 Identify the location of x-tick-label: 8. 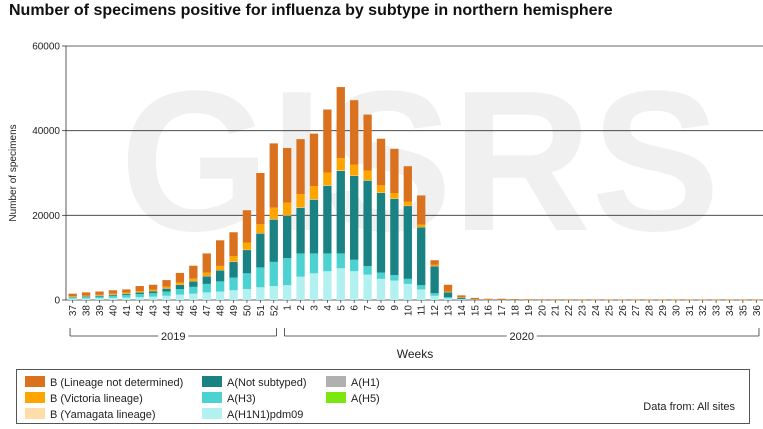
(381, 308).